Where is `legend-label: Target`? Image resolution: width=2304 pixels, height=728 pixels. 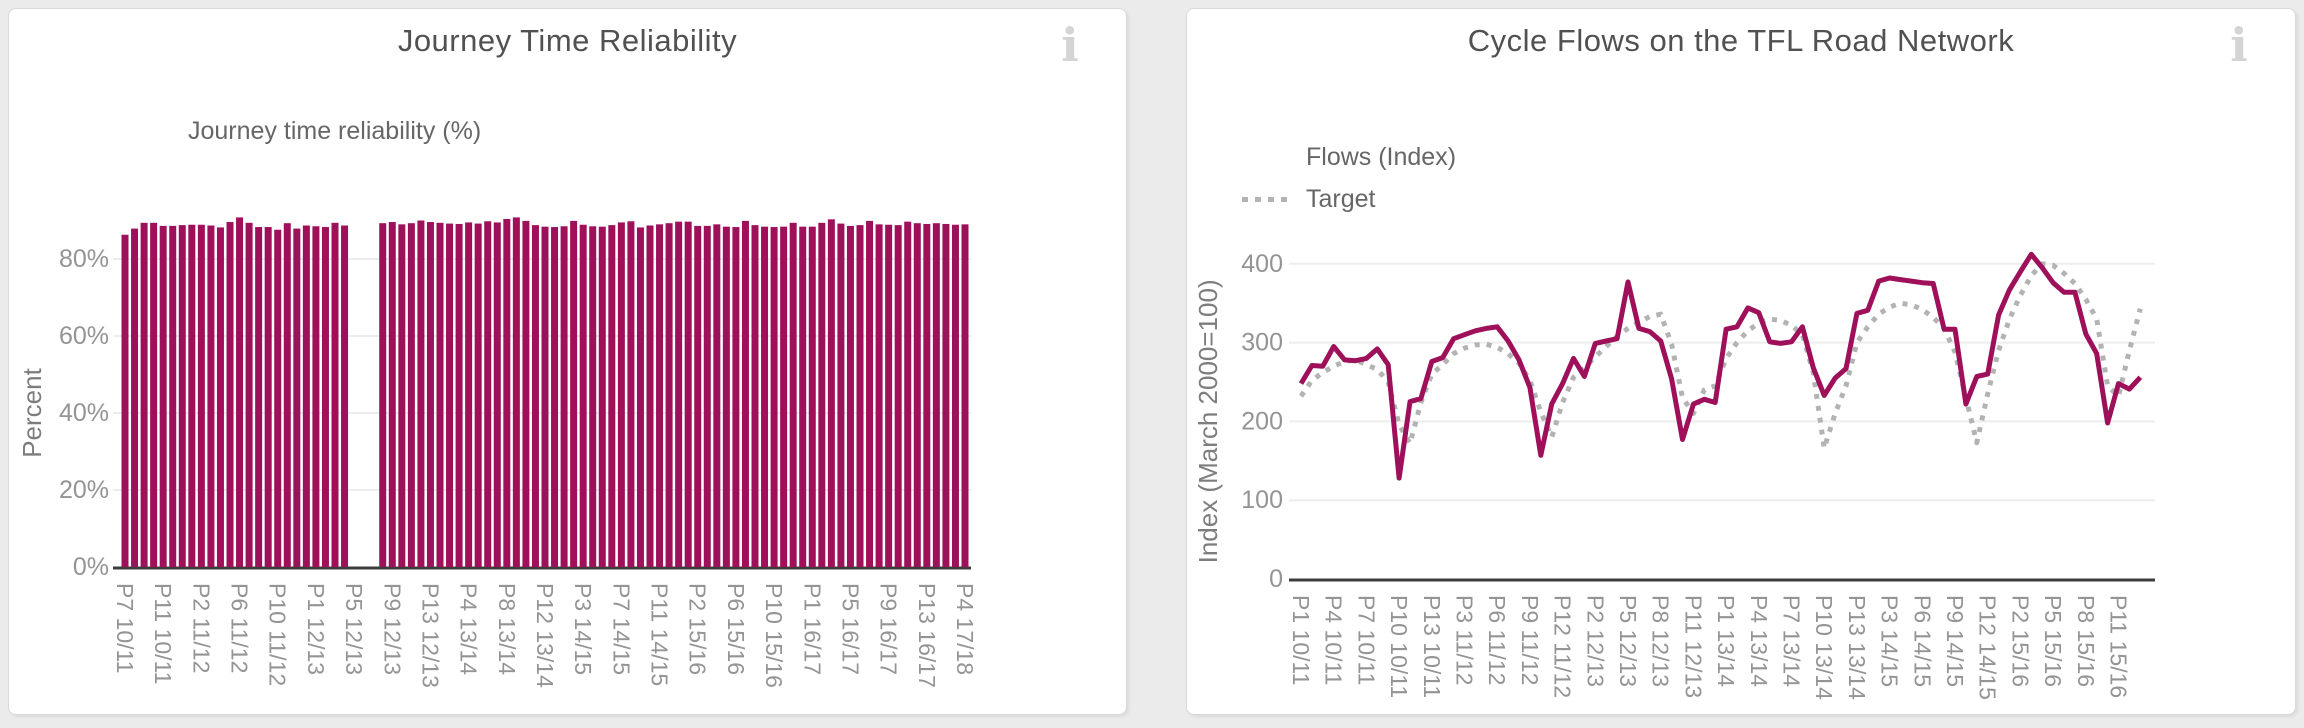 legend-label: Target is located at coordinates (1341, 199).